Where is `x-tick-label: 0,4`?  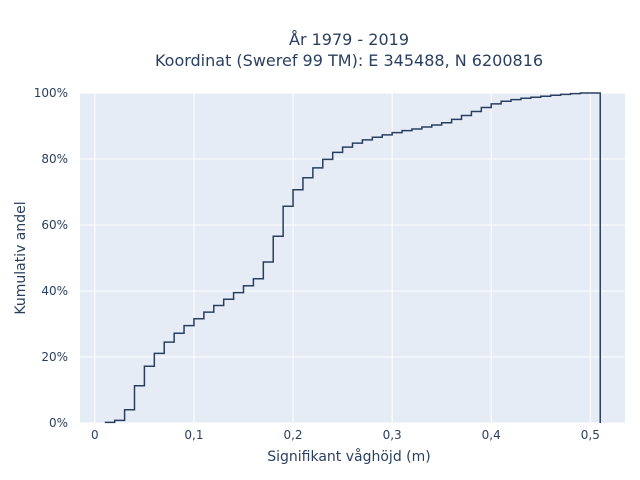
x-tick-label: 0,4 is located at coordinates (491, 435).